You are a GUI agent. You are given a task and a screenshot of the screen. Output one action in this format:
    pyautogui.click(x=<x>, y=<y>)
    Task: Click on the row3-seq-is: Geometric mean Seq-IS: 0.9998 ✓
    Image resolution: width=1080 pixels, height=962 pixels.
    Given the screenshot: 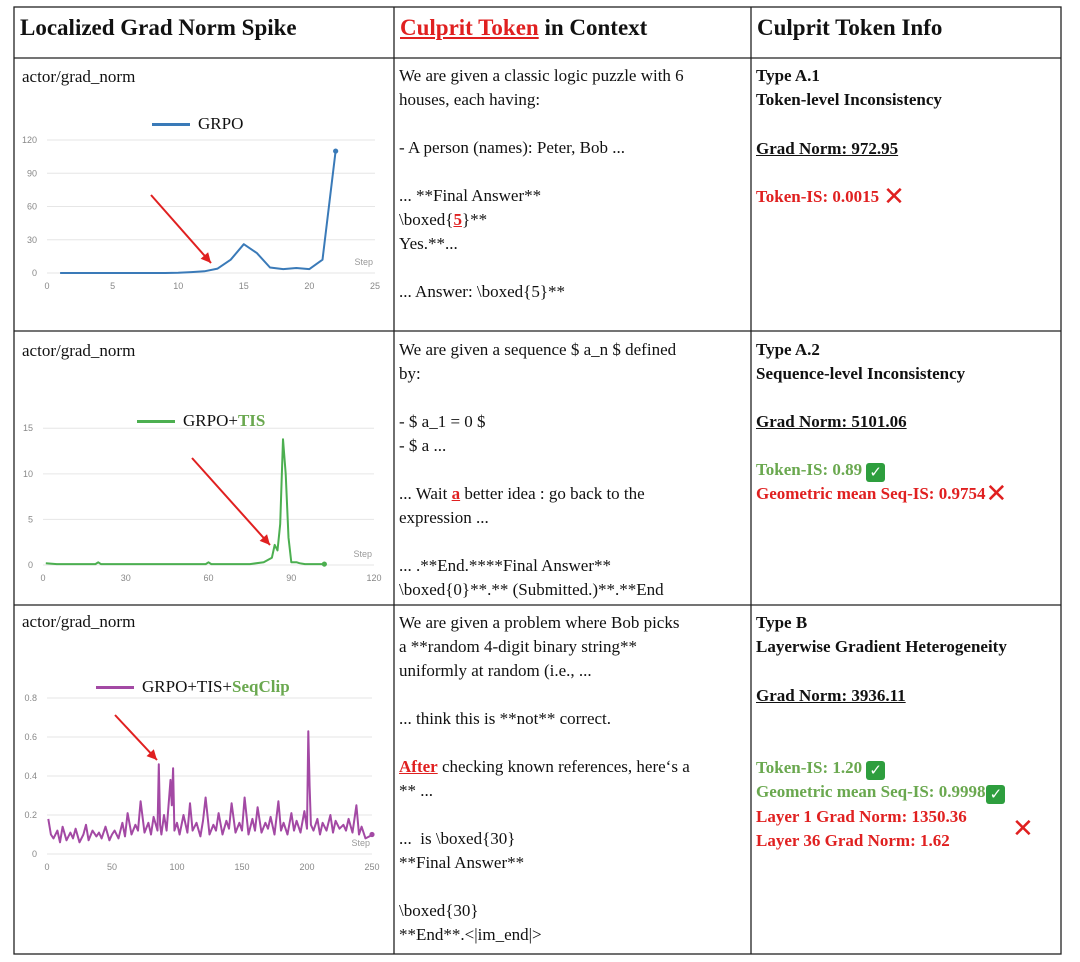 What is the action you would take?
    pyautogui.click(x=881, y=792)
    